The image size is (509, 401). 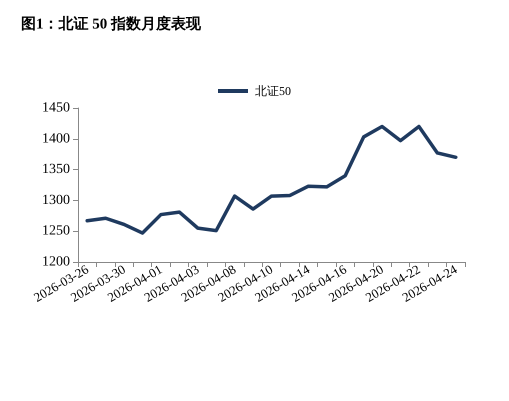 I want to click on y-tick-label: 1400, so click(x=56, y=138).